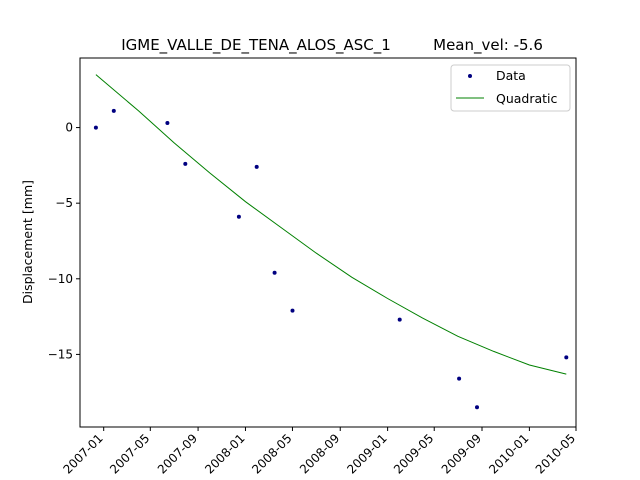 The height and width of the screenshot is (480, 640). I want to click on y-axis-label: Displacement [mm], so click(27, 242).